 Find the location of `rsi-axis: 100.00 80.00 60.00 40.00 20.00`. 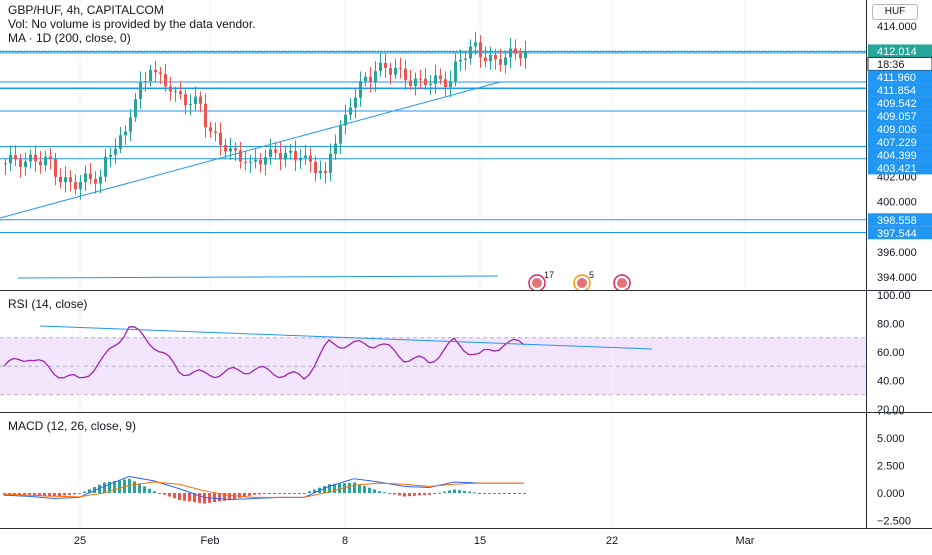

rsi-axis: 100.00 80.00 60.00 40.00 20.00 is located at coordinates (899, 353).